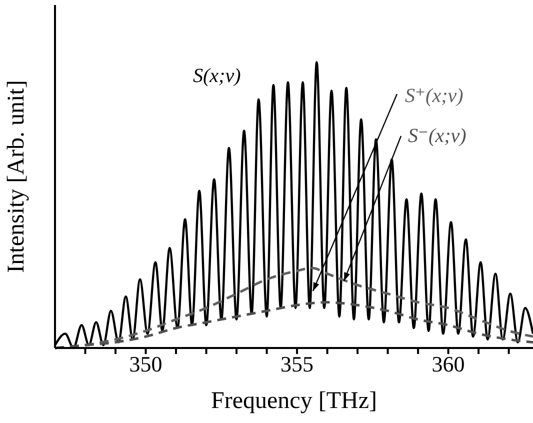 The height and width of the screenshot is (423, 533). What do you see at coordinates (17, 176) in the screenshot?
I see `y-axis-title: Intensity [Arb. unit]` at bounding box center [17, 176].